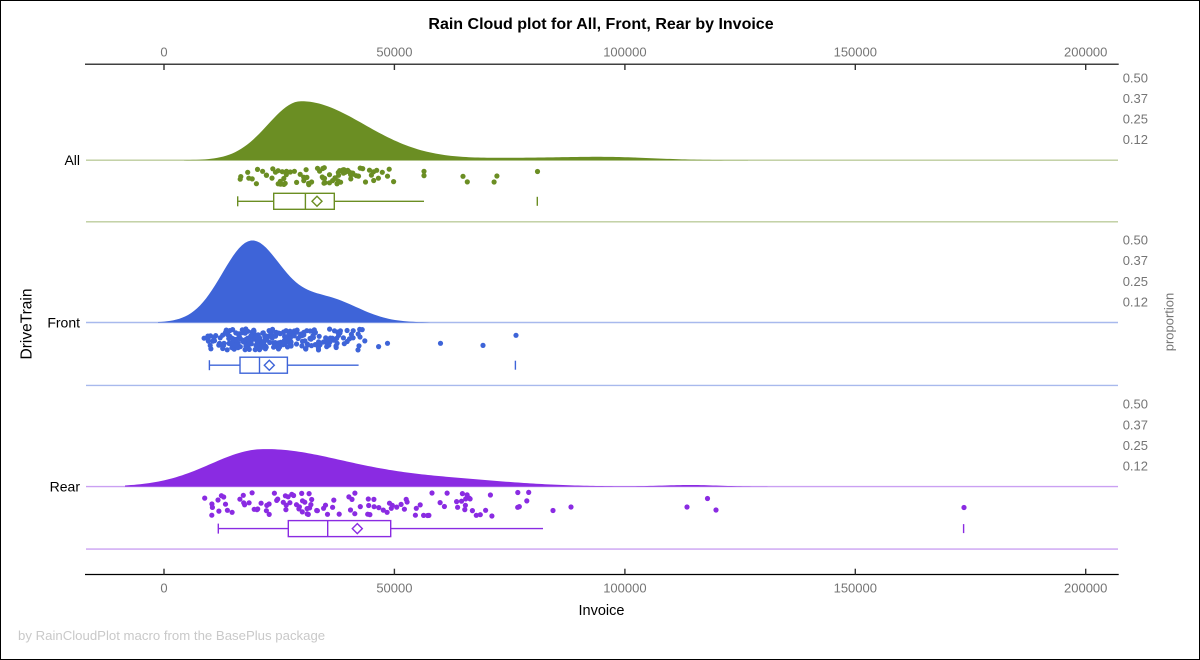 This screenshot has height=660, width=1200. I want to click on svg-text: proportion, so click(1169, 322).